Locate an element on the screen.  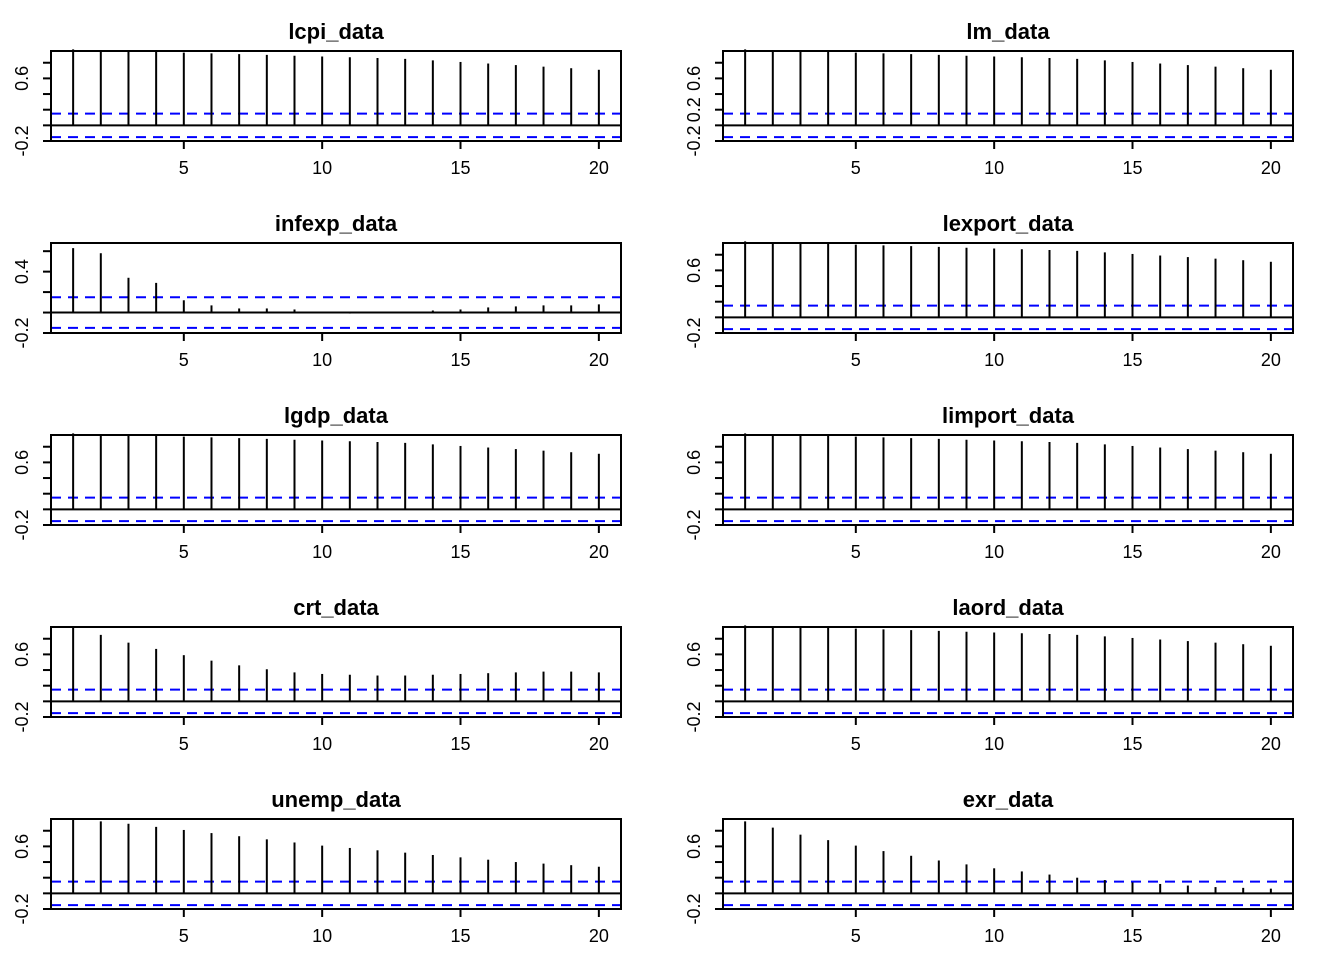
panel-title: unemp_data is located at coordinates (336, 799).